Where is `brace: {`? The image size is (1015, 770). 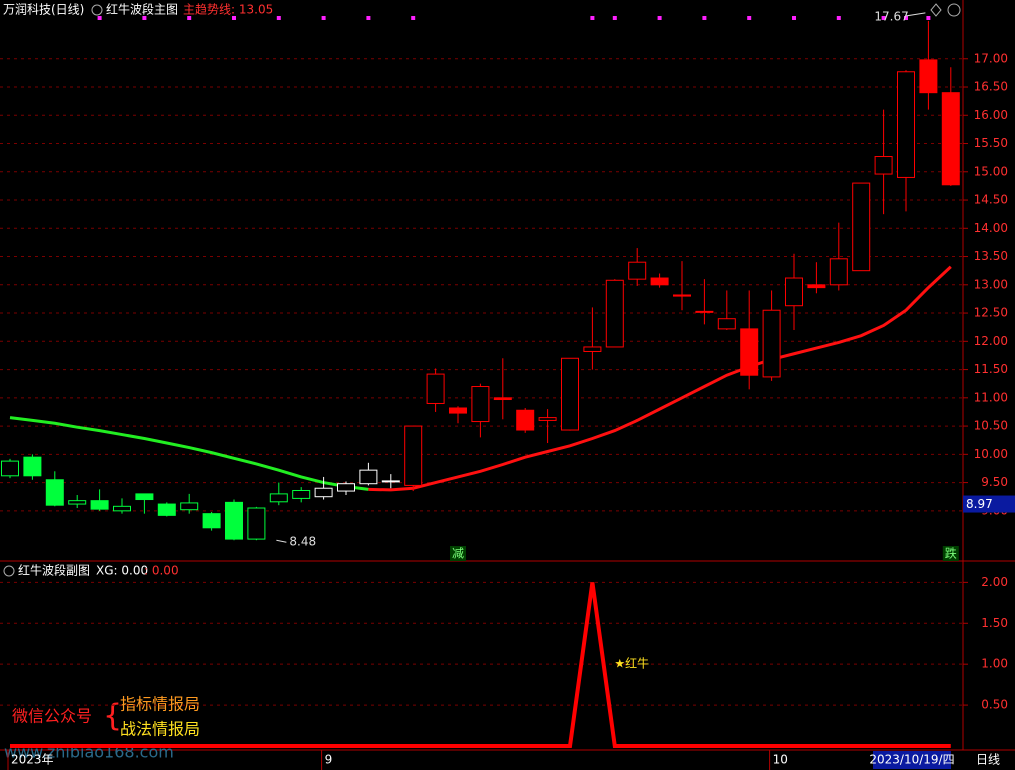 brace: { is located at coordinates (112, 716).